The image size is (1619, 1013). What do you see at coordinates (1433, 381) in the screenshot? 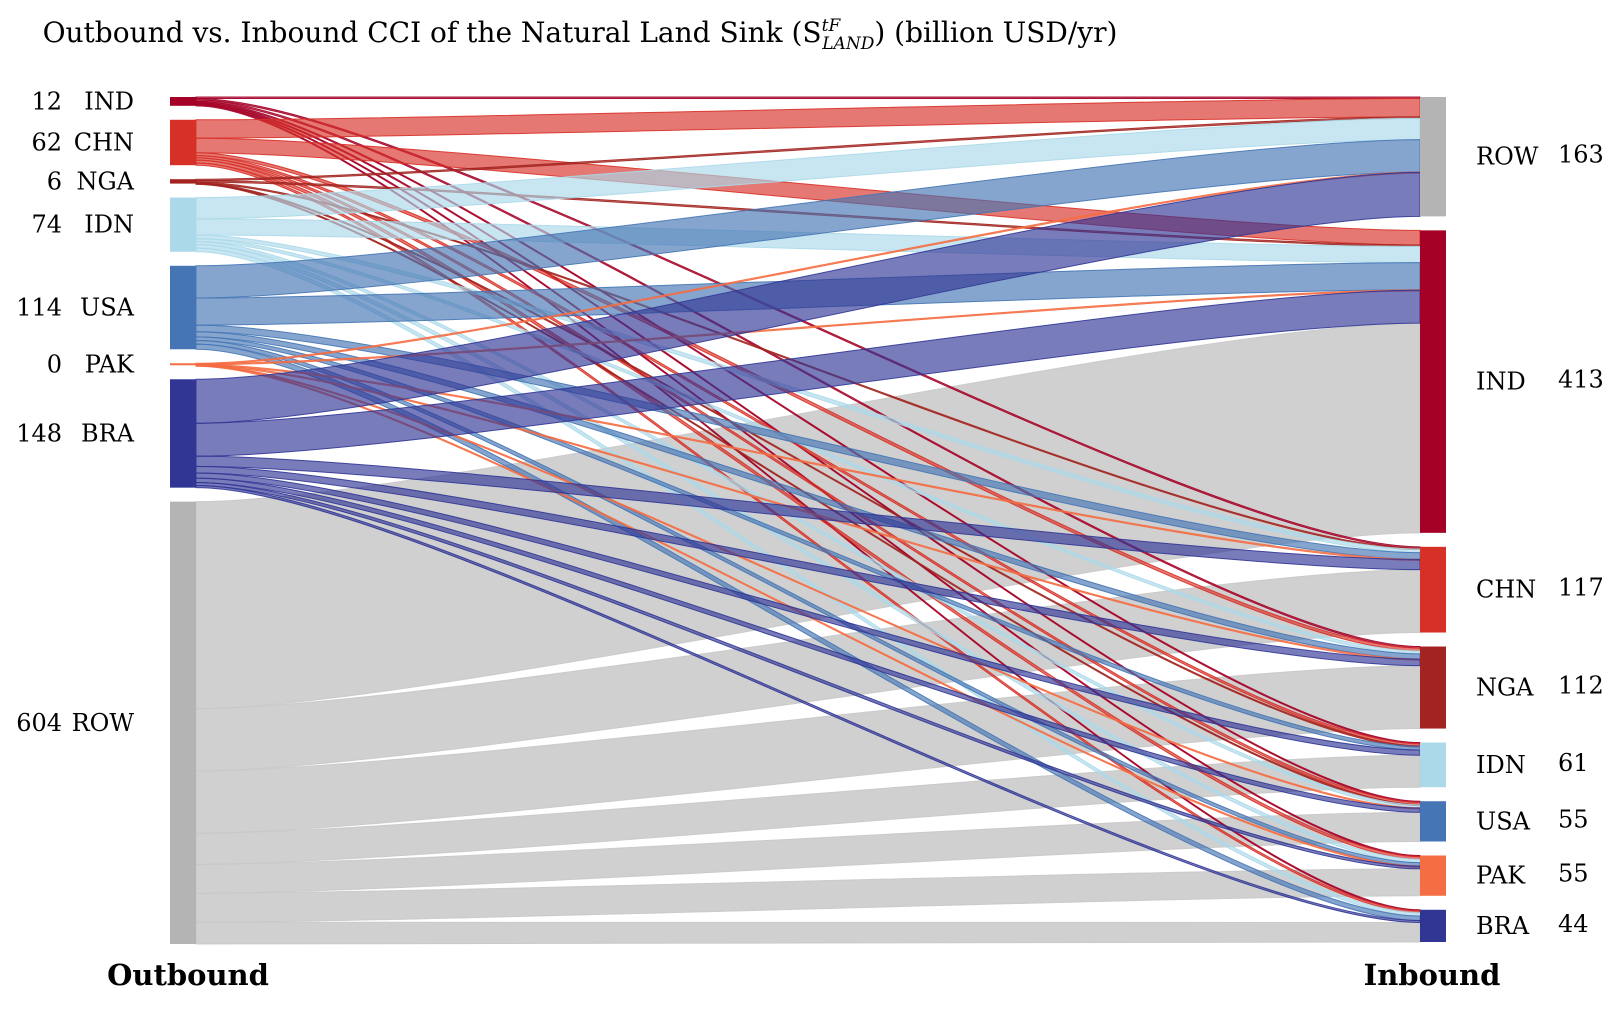
I see `target-node-ind` at bounding box center [1433, 381].